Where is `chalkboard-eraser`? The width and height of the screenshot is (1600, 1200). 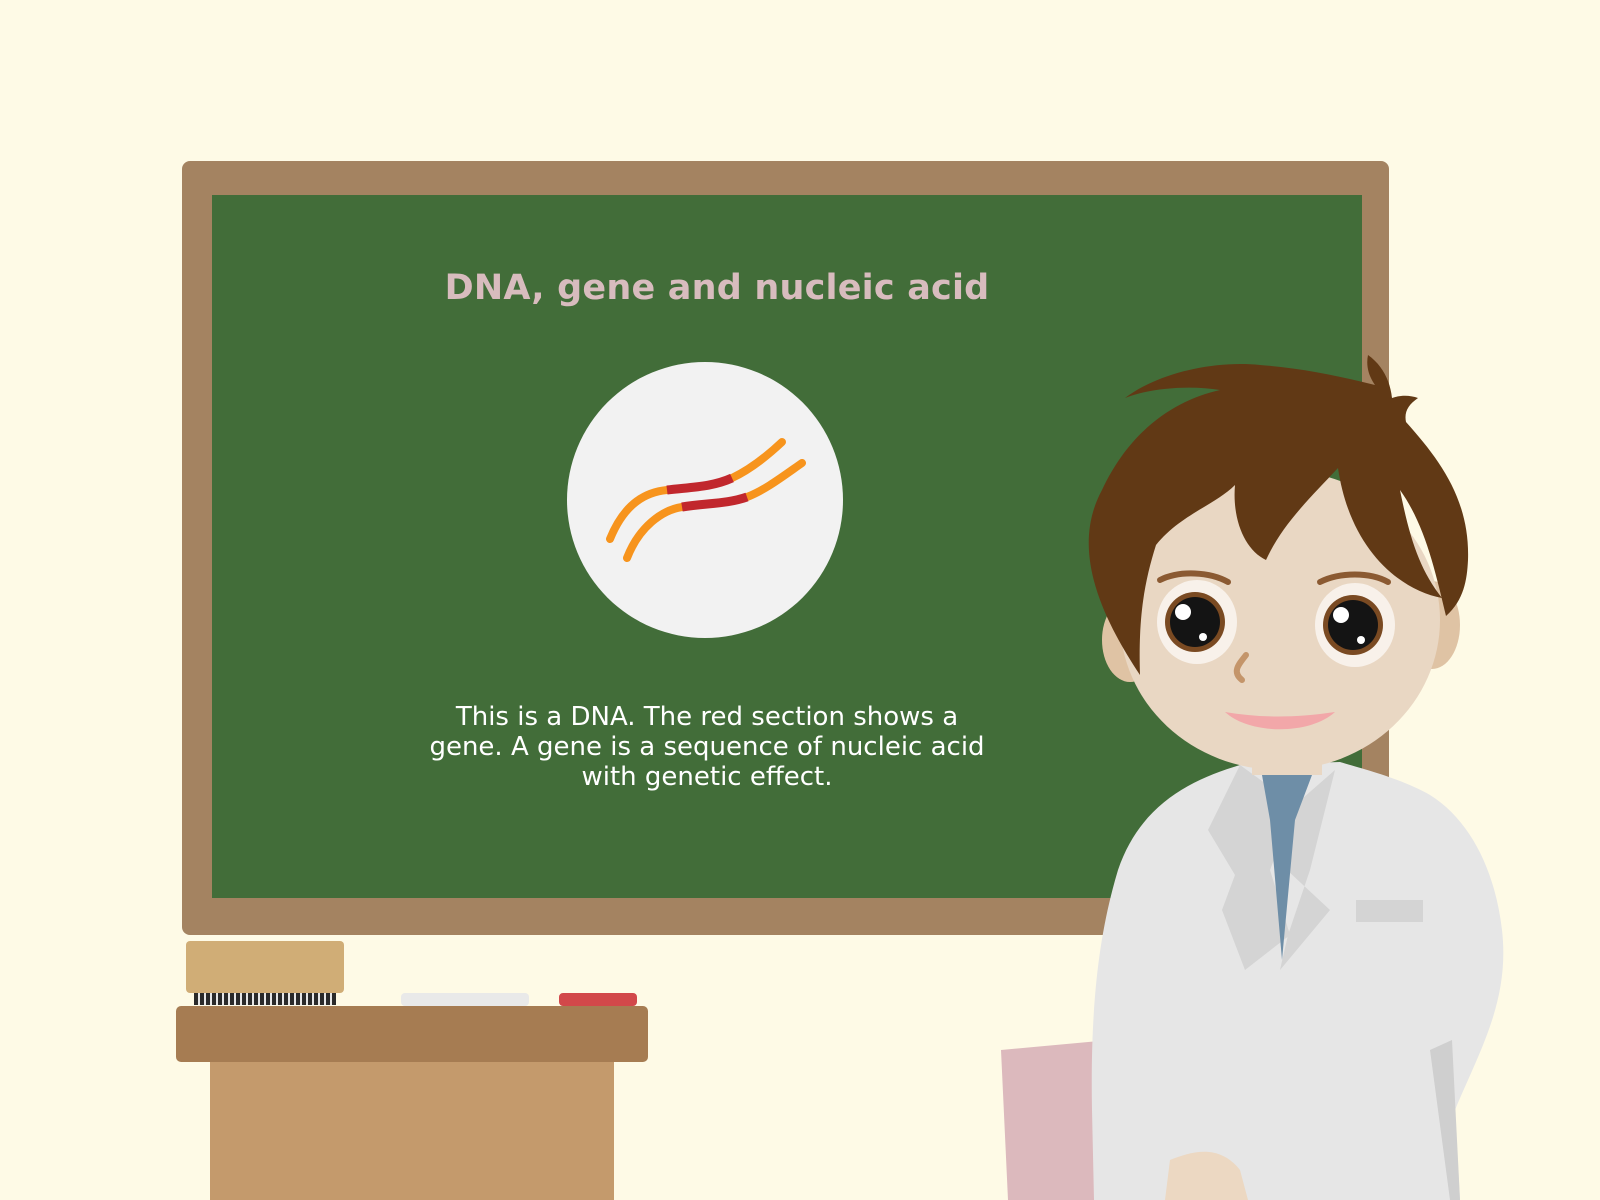
chalkboard-eraser is located at coordinates (265, 967).